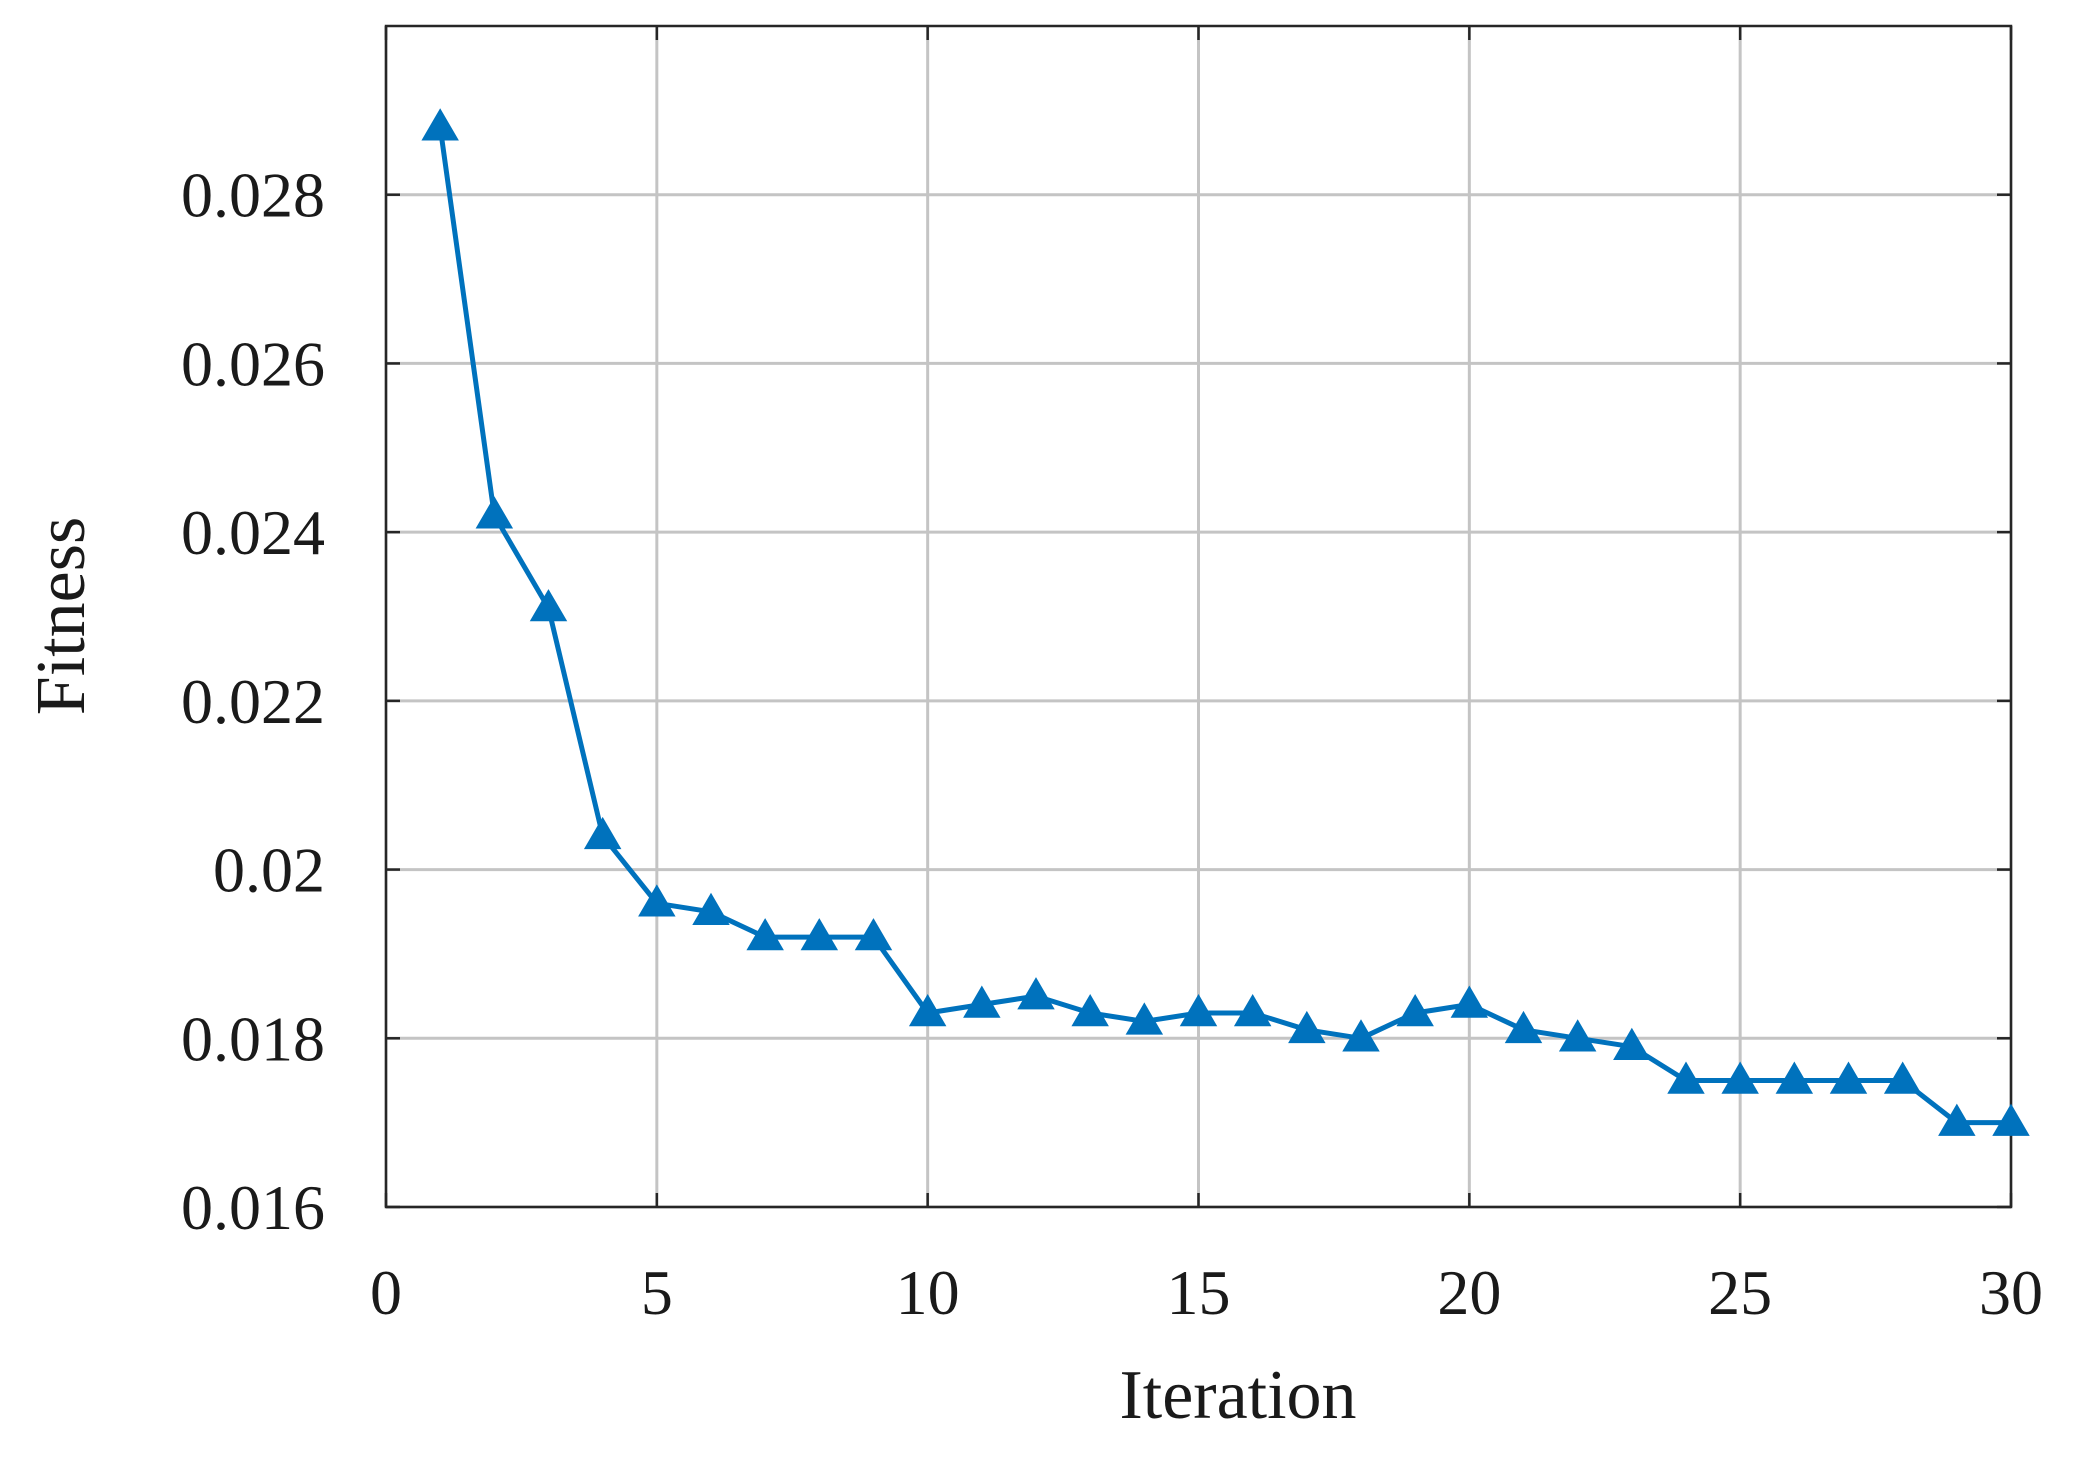  What do you see at coordinates (253, 363) in the screenshot?
I see `y-tick-label: 0.026` at bounding box center [253, 363].